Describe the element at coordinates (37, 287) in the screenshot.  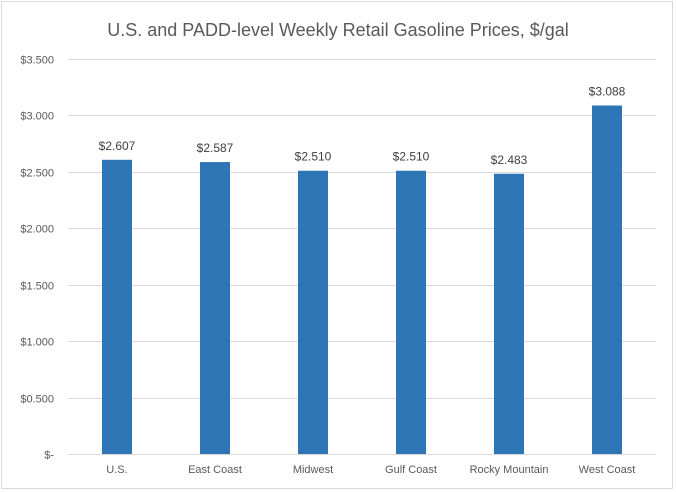
I see `y-tick-label: $1.500` at that location.